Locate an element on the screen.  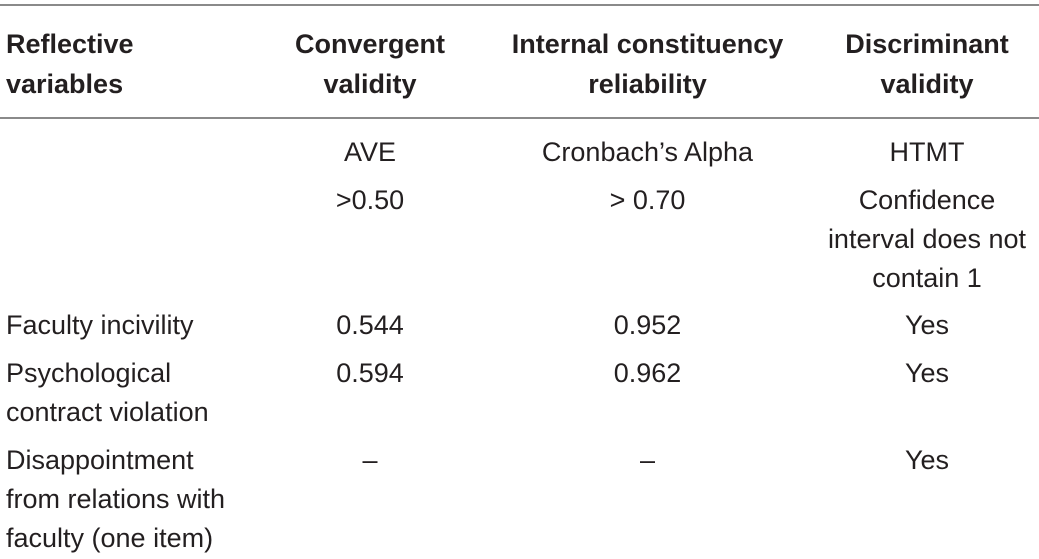
row-faculty-incivility-htmt: Yes is located at coordinates (927, 325).